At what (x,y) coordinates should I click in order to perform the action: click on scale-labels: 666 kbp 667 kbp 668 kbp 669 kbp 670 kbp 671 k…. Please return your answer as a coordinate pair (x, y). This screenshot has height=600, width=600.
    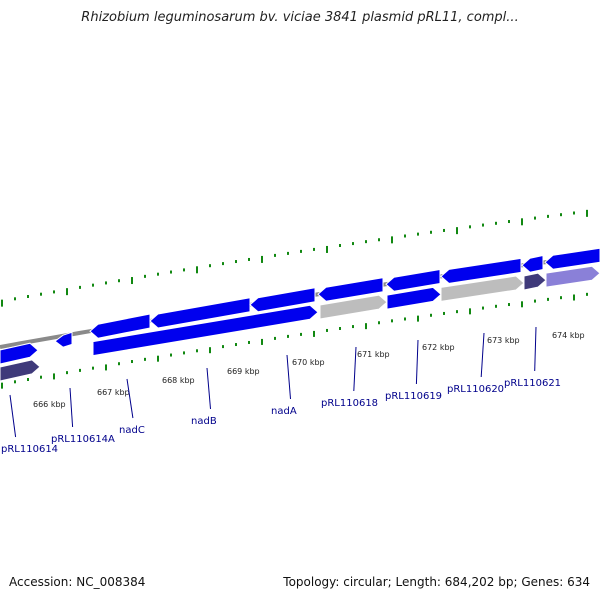
    Looking at the image, I should click on (309, 370).